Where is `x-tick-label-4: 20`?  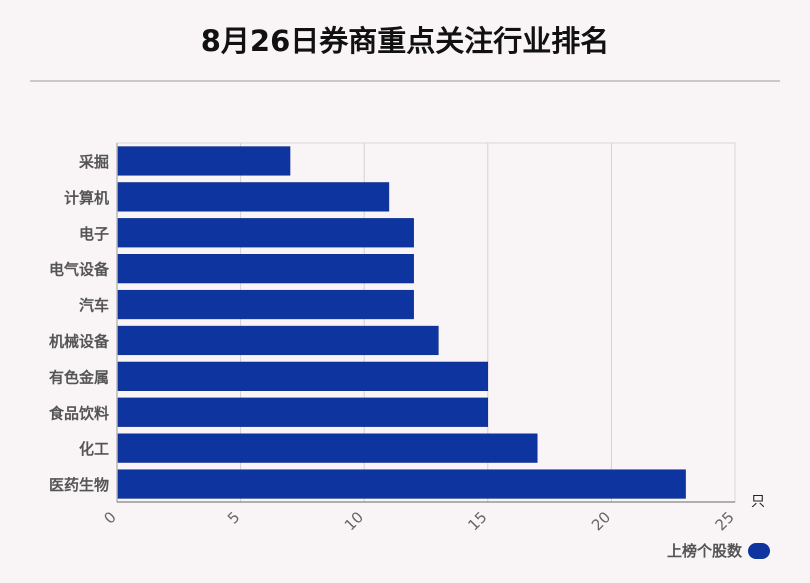
x-tick-label-4: 20 is located at coordinates (601, 521).